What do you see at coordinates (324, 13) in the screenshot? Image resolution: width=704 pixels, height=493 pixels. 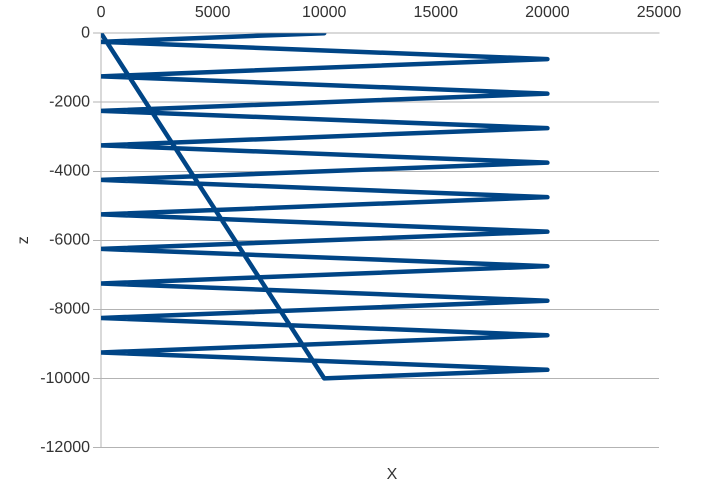 I see `x-tick-label: 10000` at bounding box center [324, 13].